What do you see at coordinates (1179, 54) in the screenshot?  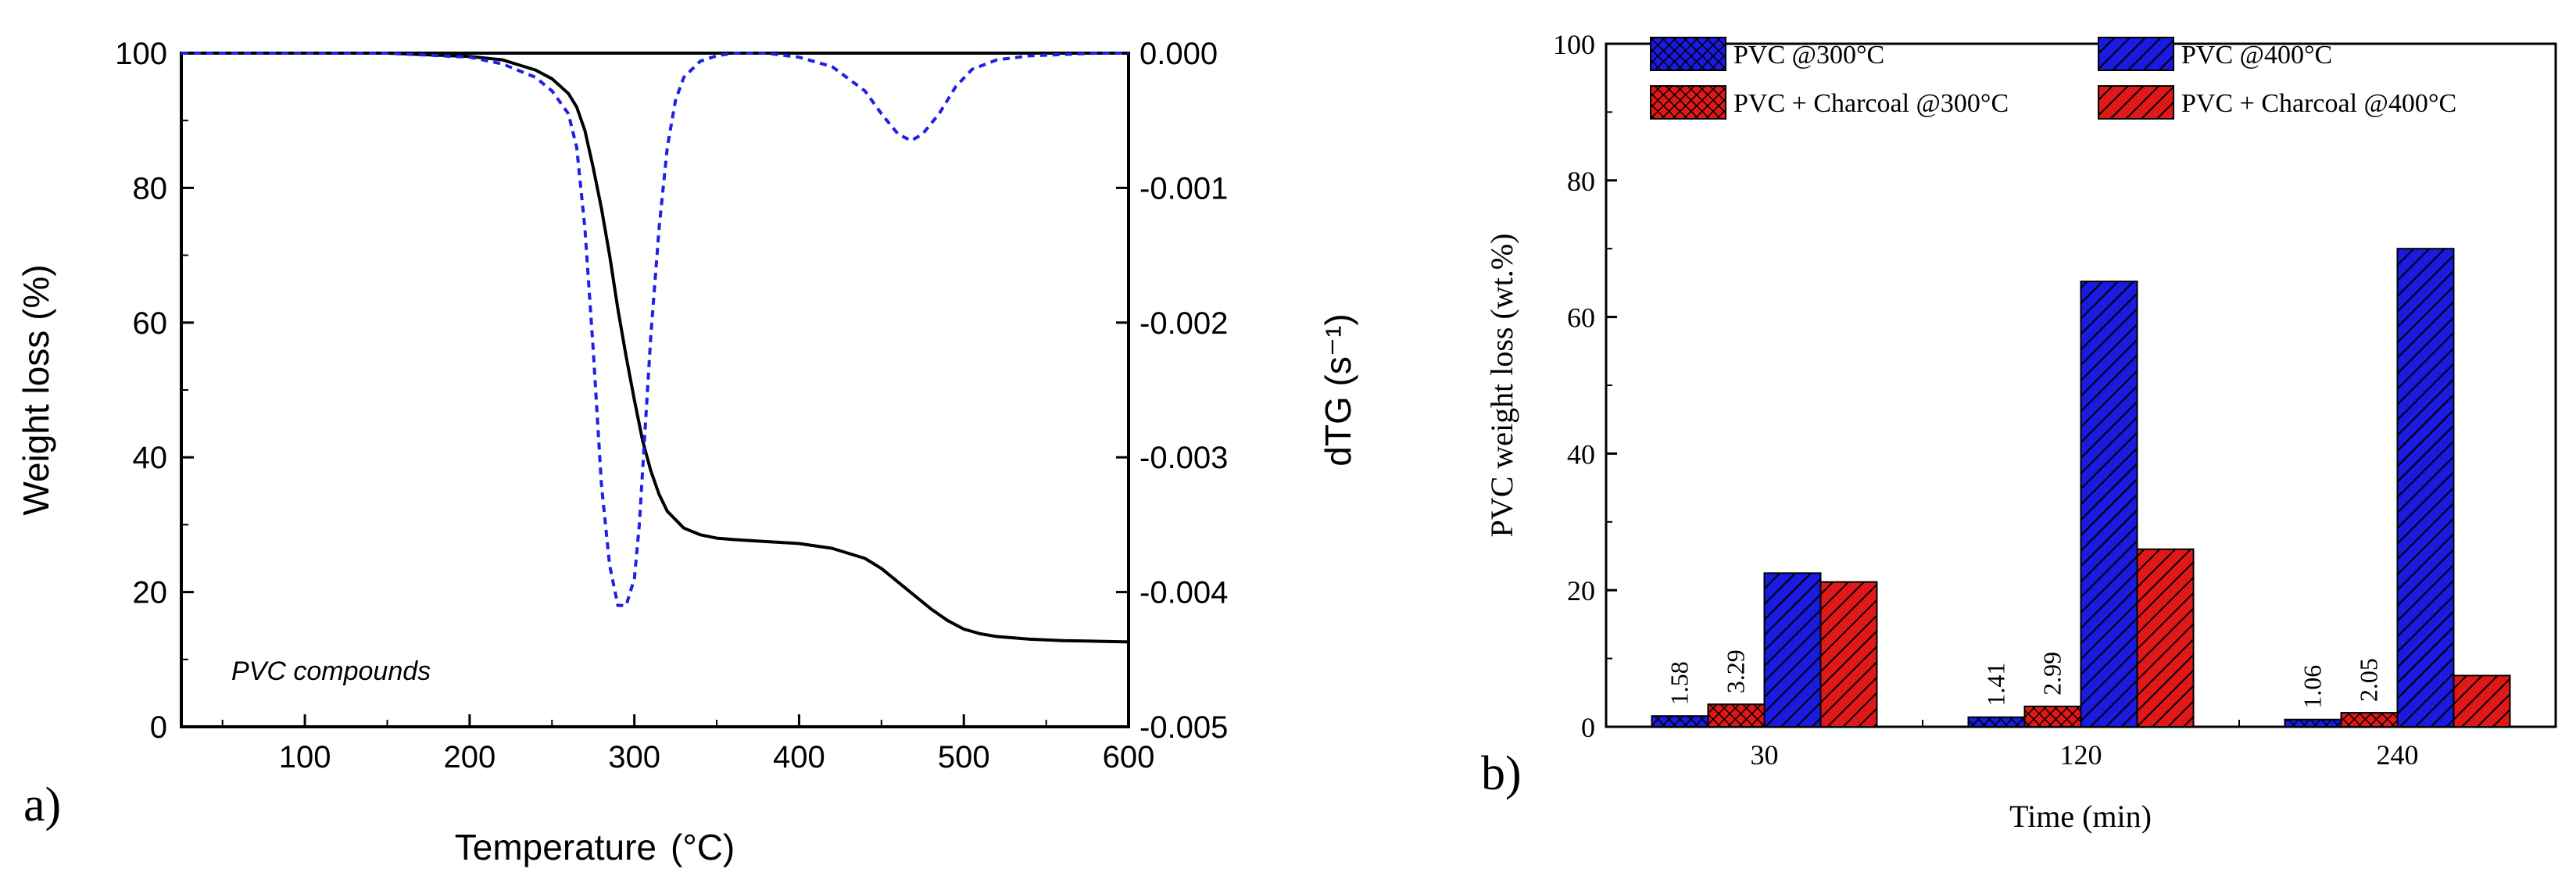 I see `y2-tick-label: 0.000` at bounding box center [1179, 54].